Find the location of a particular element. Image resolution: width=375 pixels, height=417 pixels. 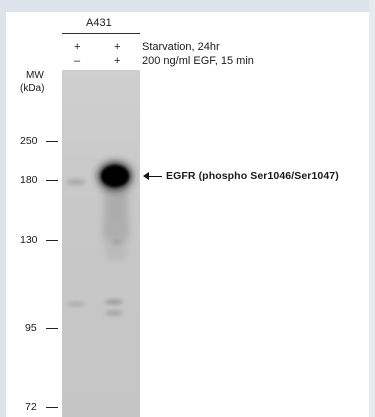

mw-unit: (kDa) is located at coordinates (32, 88).